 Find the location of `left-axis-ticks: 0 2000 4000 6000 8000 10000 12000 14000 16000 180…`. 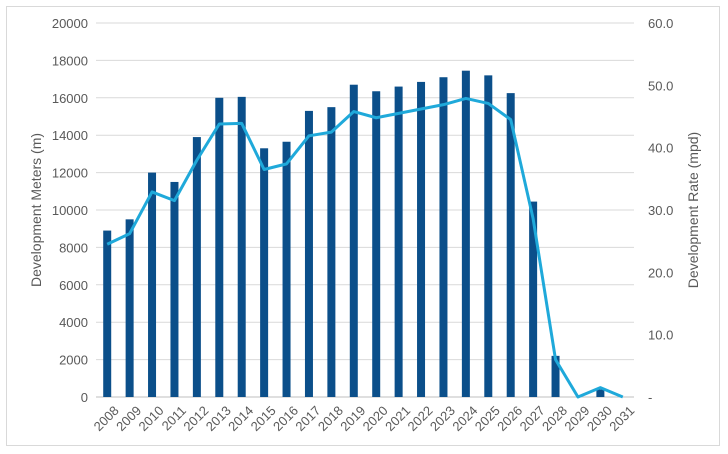

left-axis-ticks: 0 2000 4000 6000 8000 10000 12000 14000 16000 180… is located at coordinates (70, 210).